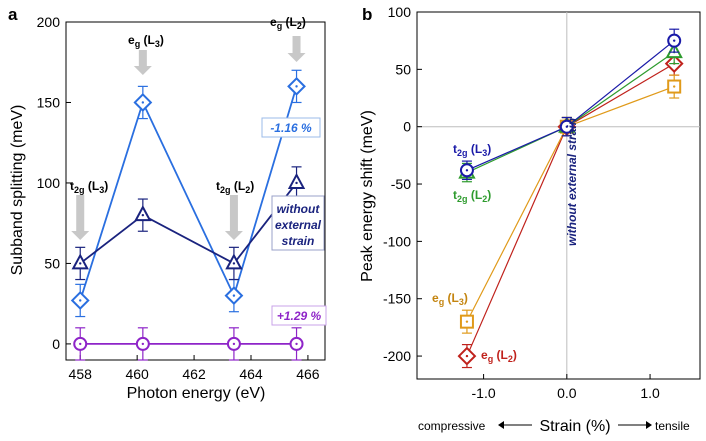 The width and height of the screenshot is (706, 441). I want to click on plus-strain-box, so click(299, 315).